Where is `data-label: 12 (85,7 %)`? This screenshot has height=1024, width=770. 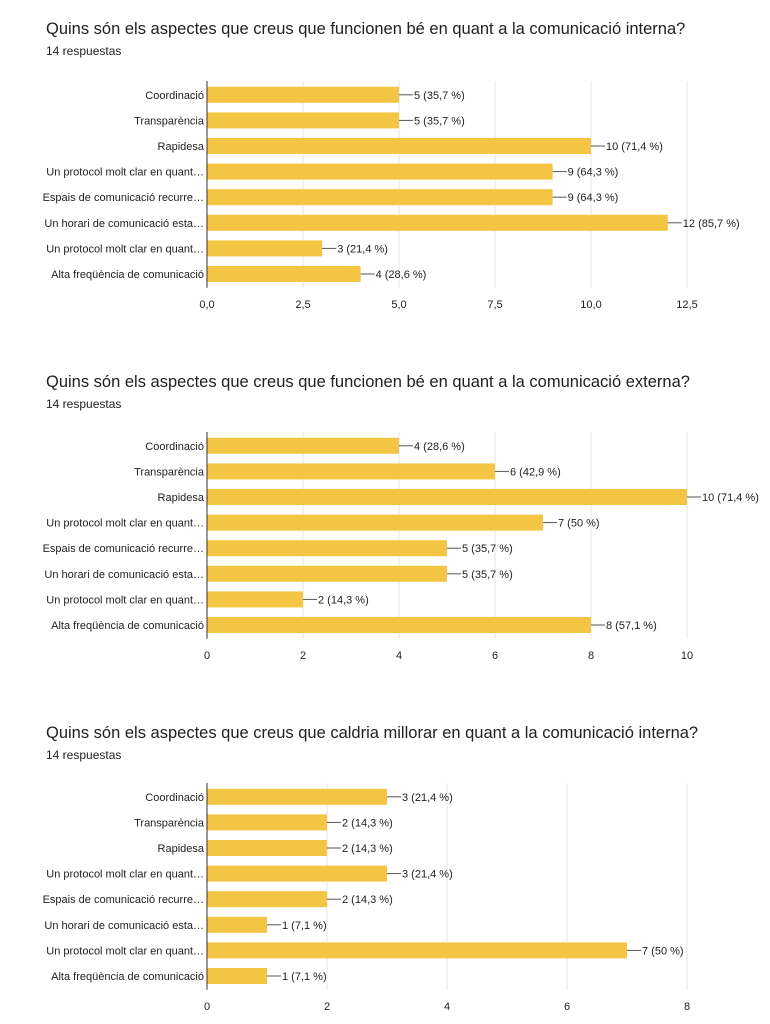 data-label: 12 (85,7 %) is located at coordinates (711, 224).